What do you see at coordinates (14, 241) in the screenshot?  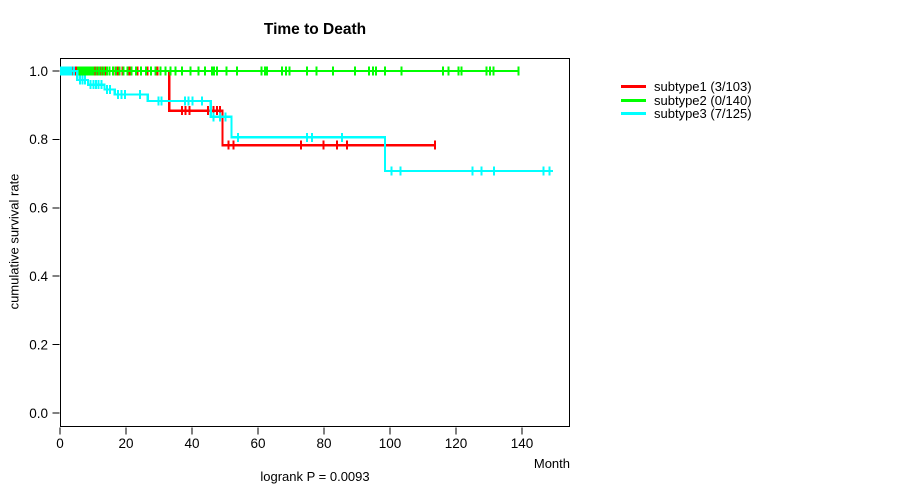 I see `y-axis-title: cumulative survival rate` at bounding box center [14, 241].